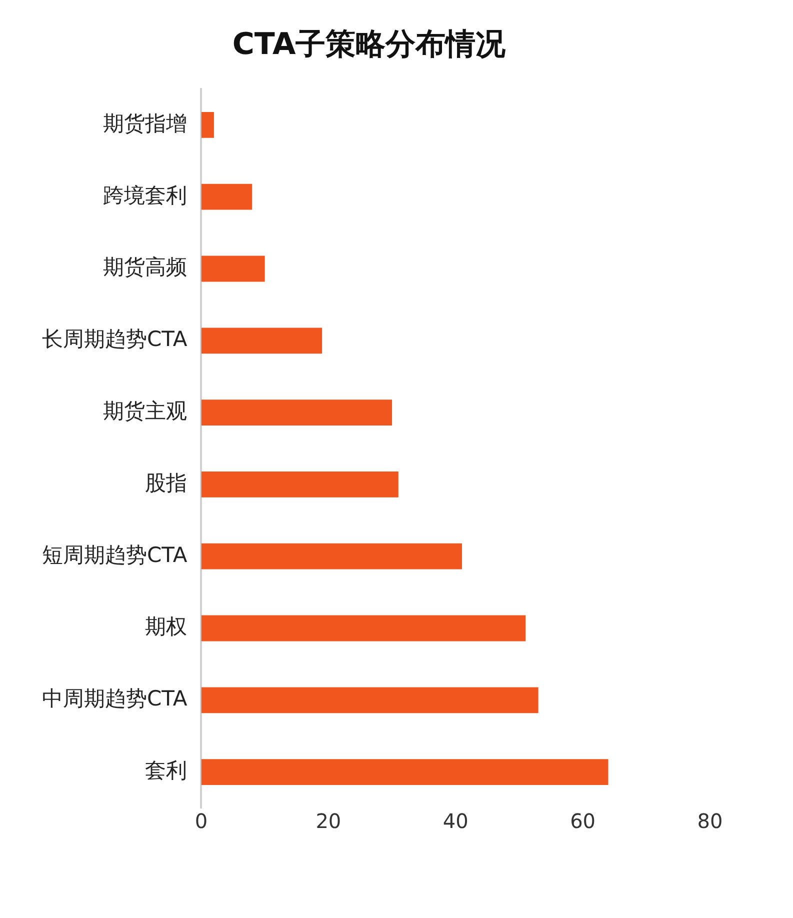 This screenshot has width=793, height=918. Describe the element at coordinates (369, 44) in the screenshot. I see `chart-title: CTA子策略分布情况` at that location.